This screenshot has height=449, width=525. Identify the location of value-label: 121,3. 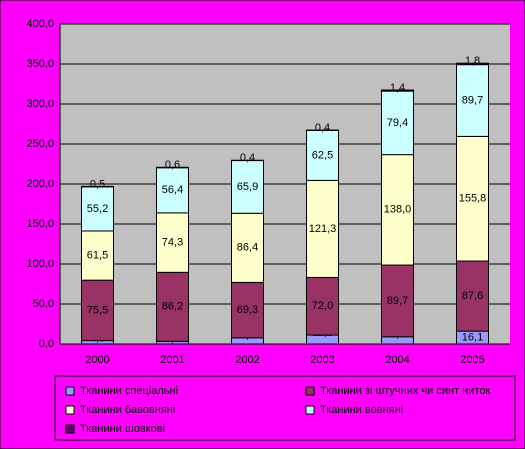
(323, 229).